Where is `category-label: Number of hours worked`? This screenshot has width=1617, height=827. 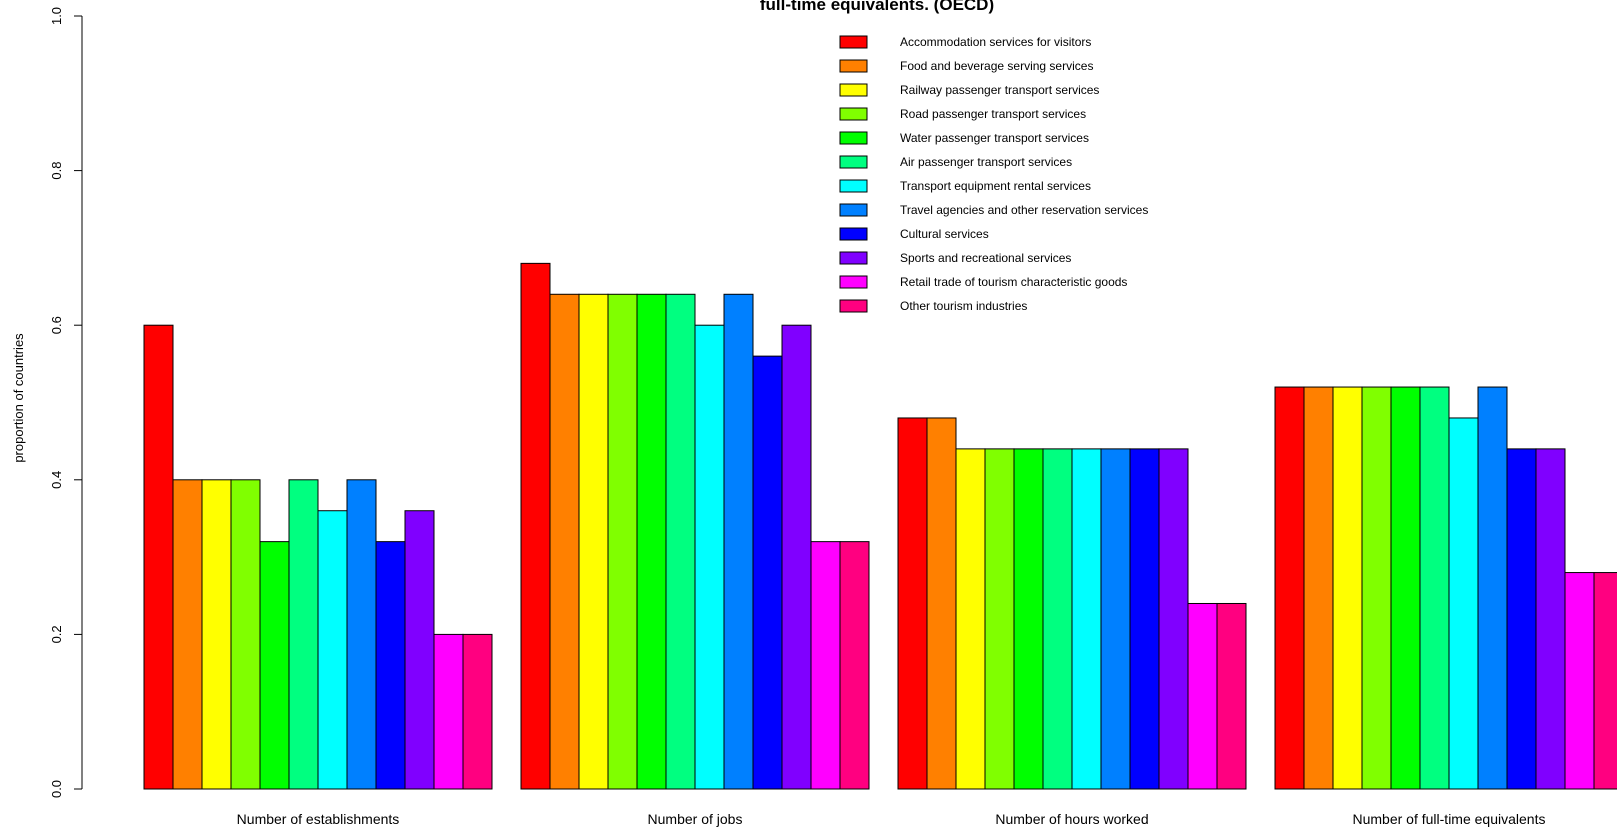
category-label: Number of hours worked is located at coordinates (1071, 819).